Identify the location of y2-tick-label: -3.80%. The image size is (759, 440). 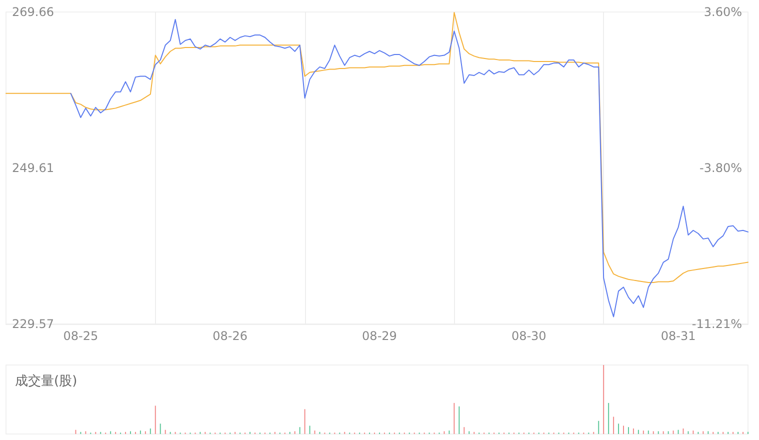
(721, 167).